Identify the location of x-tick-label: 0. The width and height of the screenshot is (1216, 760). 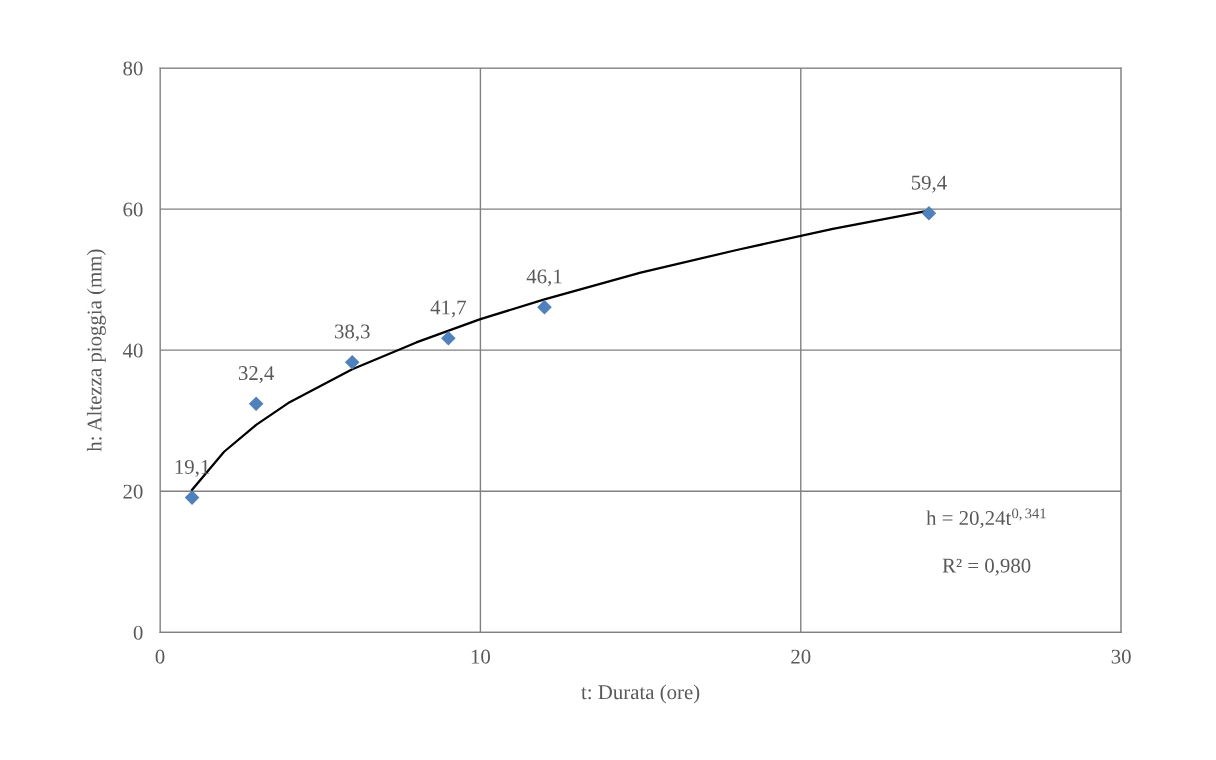
(160, 656).